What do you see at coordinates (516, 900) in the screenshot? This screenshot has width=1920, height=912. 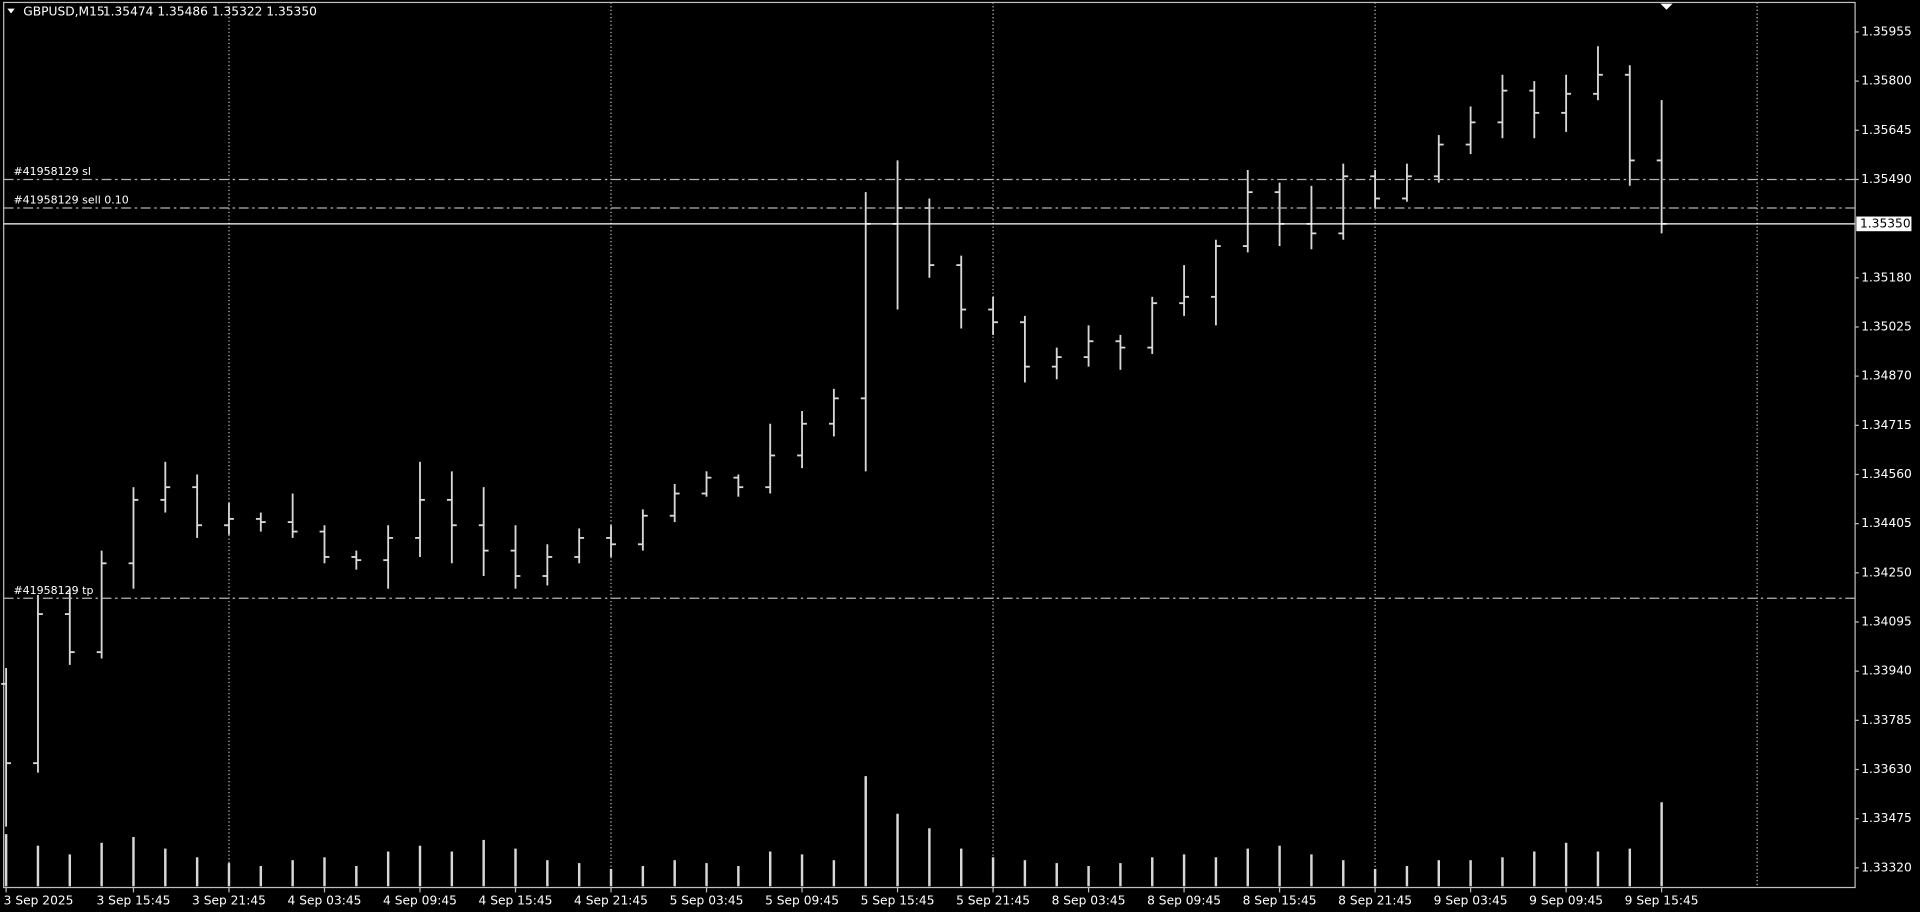 I see `x-tick-label: 4 Sep 15:45` at bounding box center [516, 900].